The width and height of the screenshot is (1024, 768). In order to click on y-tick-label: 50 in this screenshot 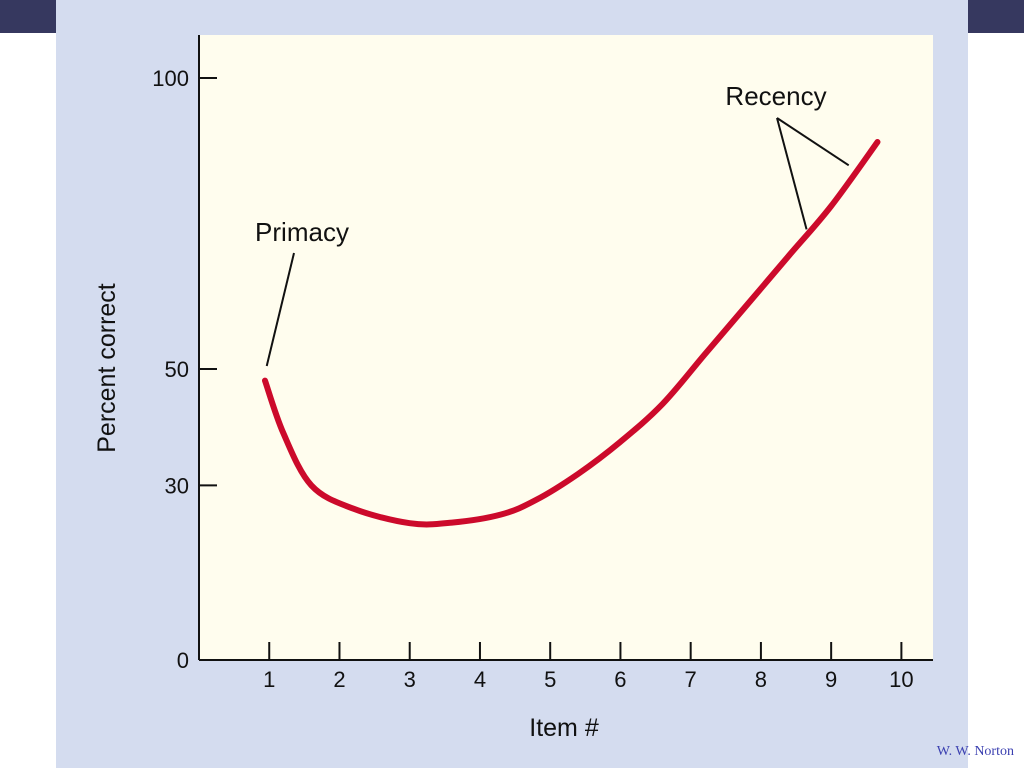, I will do `click(177, 369)`.